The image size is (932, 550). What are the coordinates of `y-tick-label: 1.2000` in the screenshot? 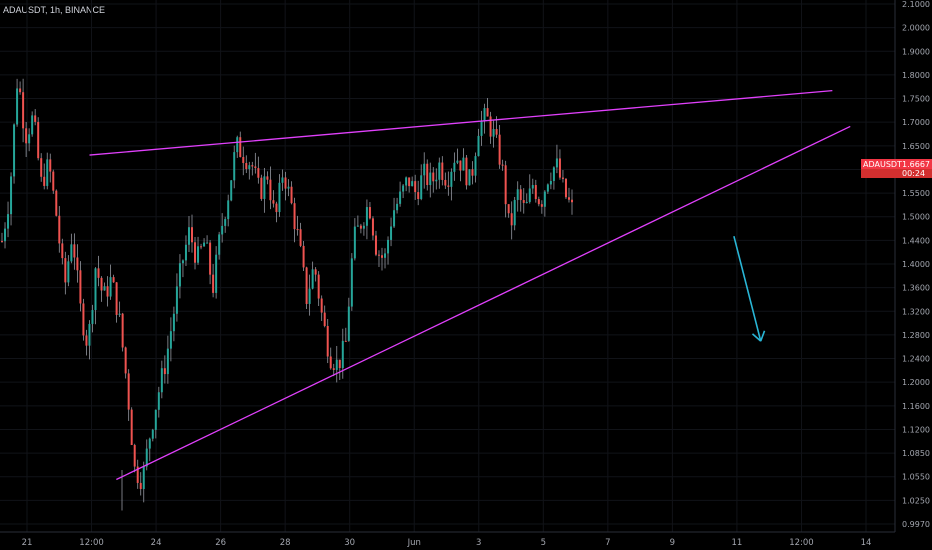 It's located at (916, 382).